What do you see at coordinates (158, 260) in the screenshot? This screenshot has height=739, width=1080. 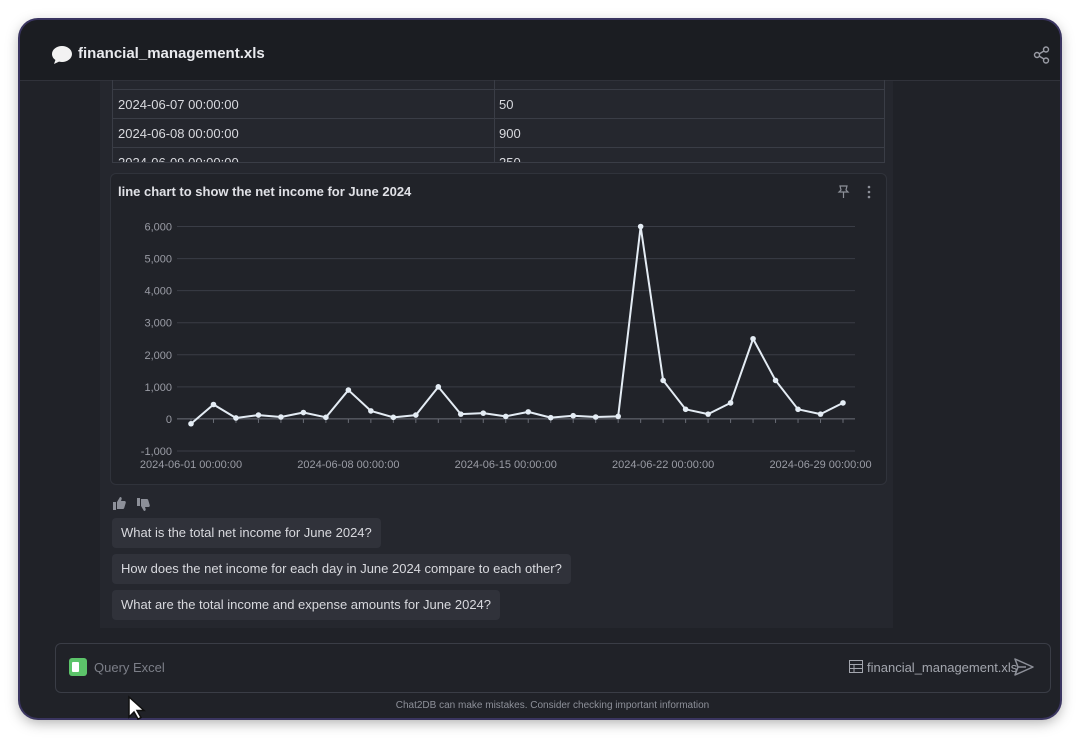 I see `y-tick-label: 5,000` at bounding box center [158, 260].